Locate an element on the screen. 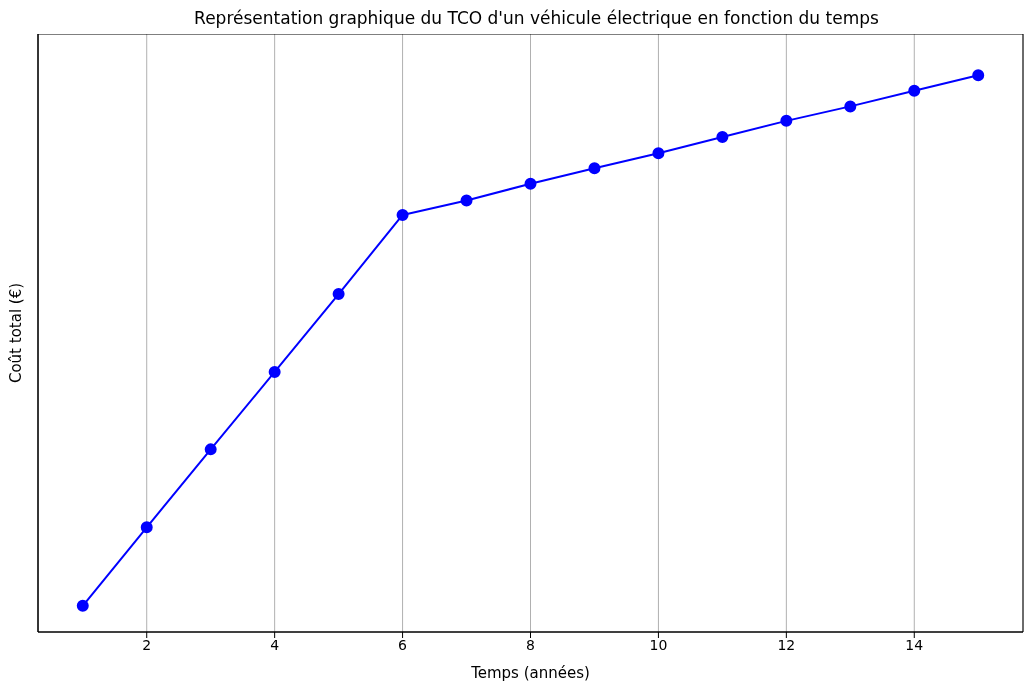 The image size is (1033, 696). x-tick-label: 14 is located at coordinates (914, 644).